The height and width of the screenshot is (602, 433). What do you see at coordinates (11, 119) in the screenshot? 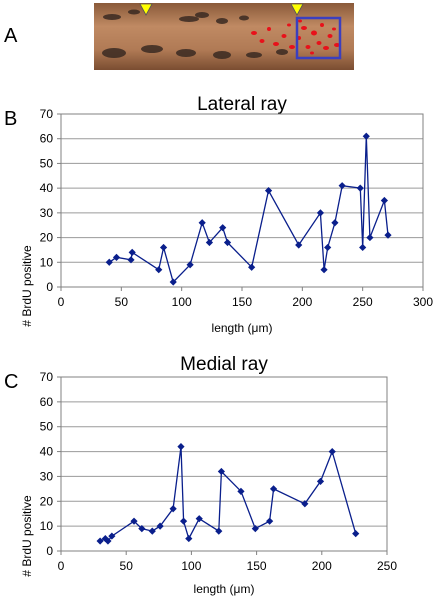
I see `panel-label-b: B` at bounding box center [11, 119].